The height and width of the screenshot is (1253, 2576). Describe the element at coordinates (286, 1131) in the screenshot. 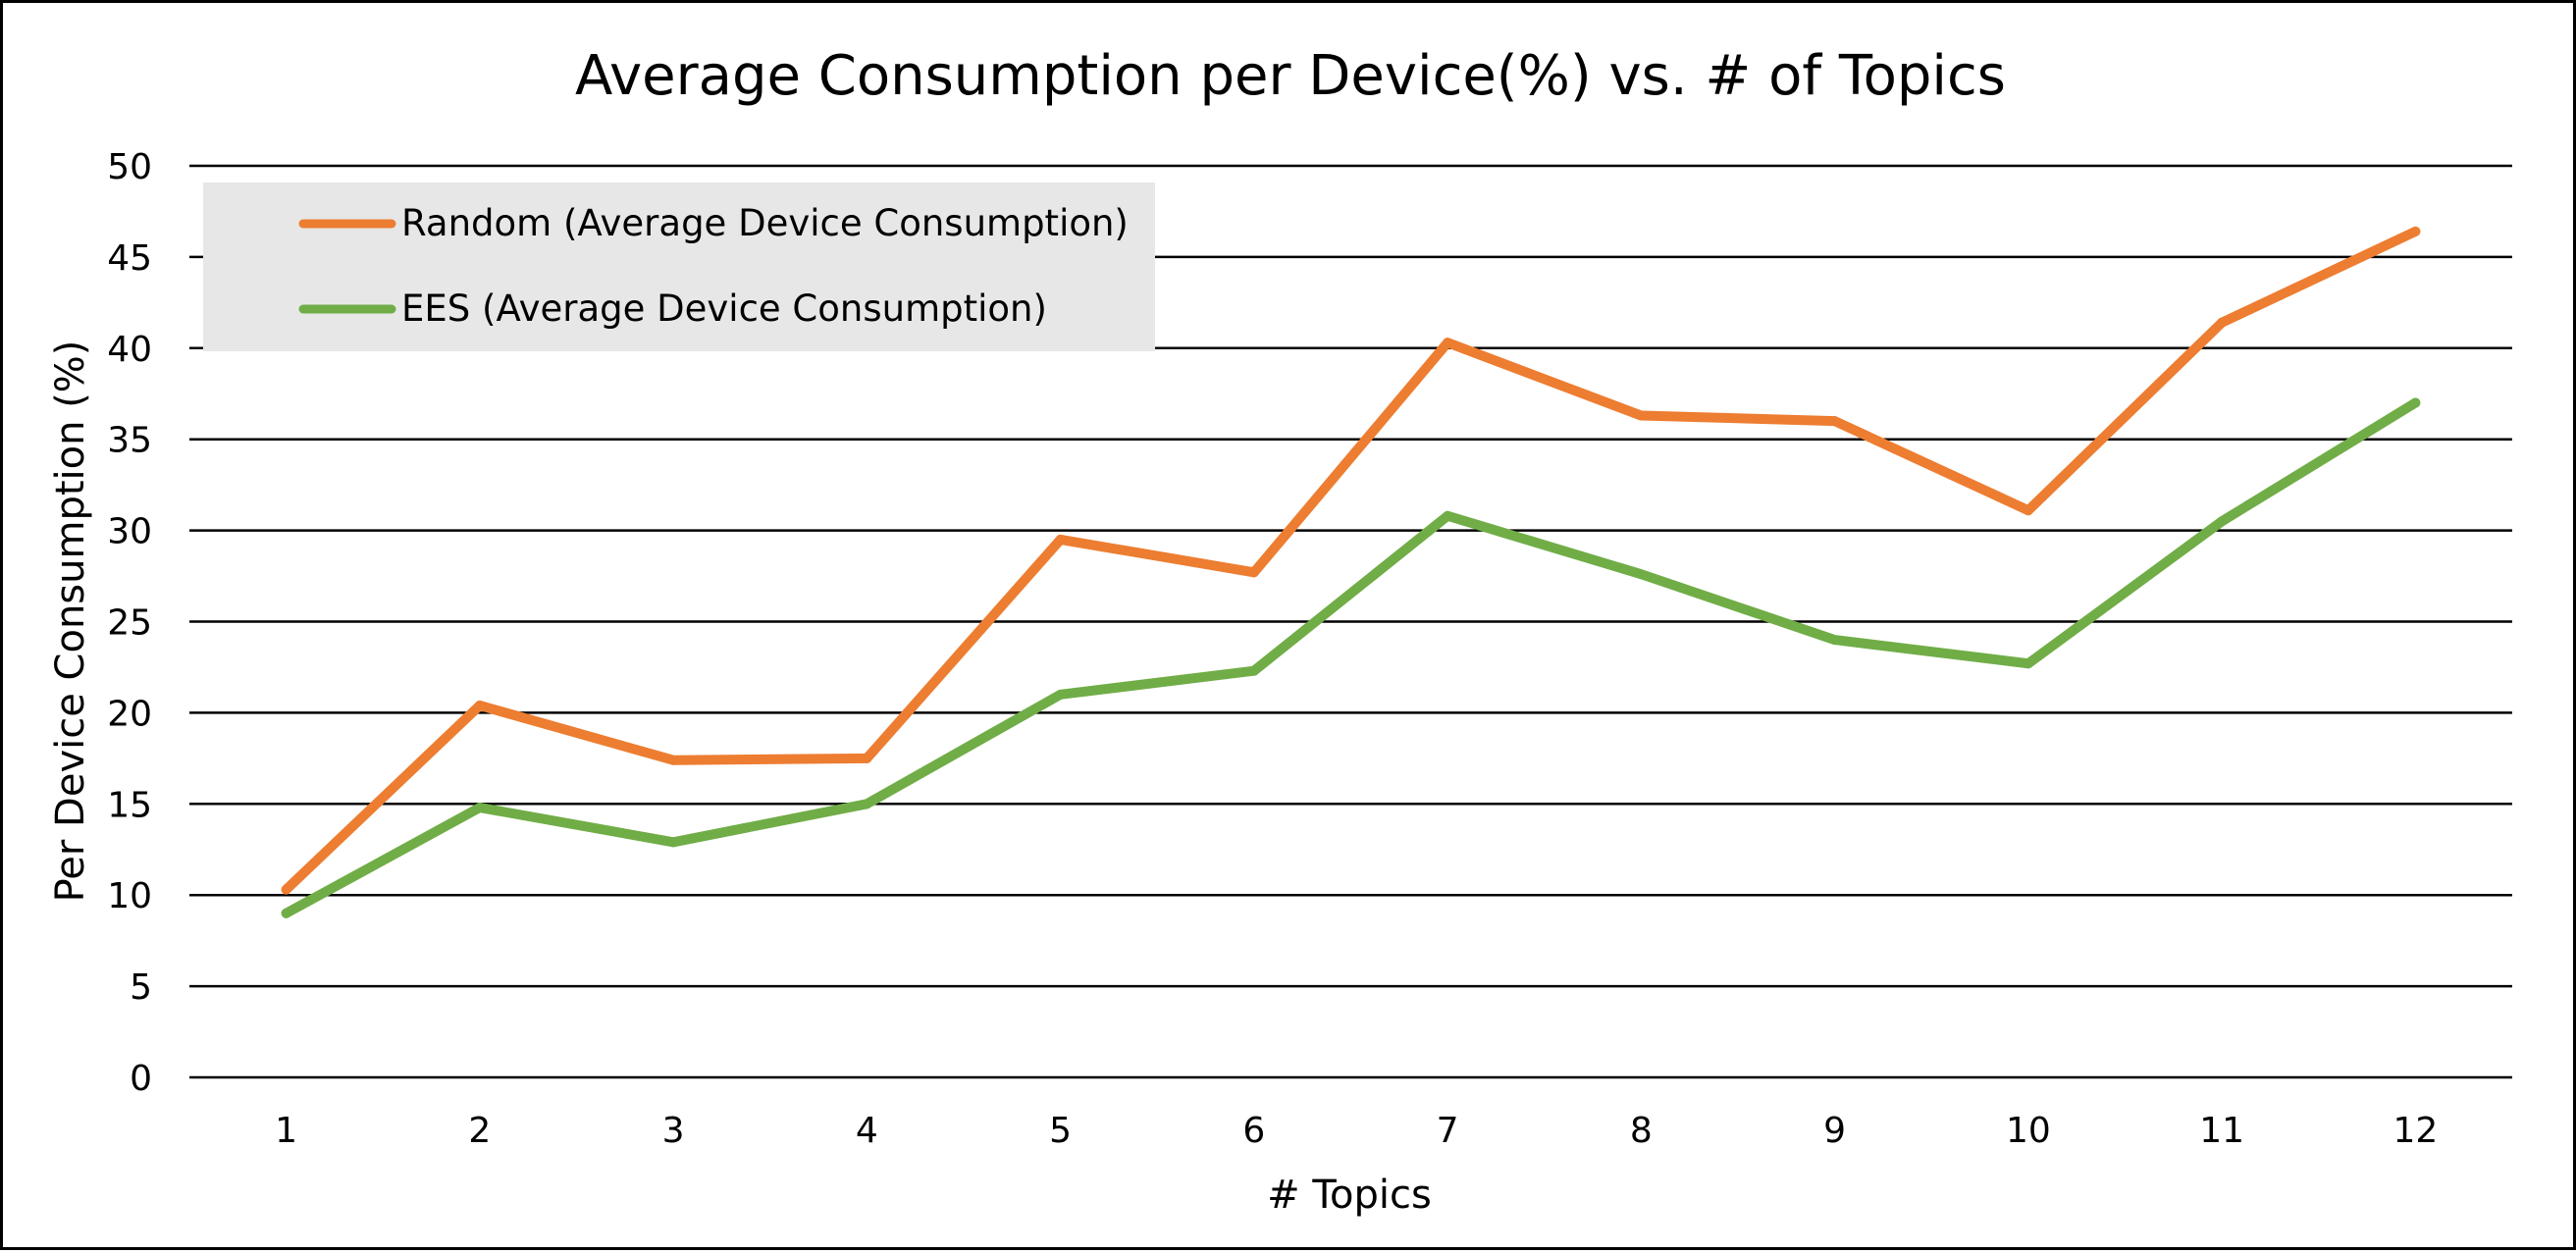

I see `x-tick-label: 1` at that location.